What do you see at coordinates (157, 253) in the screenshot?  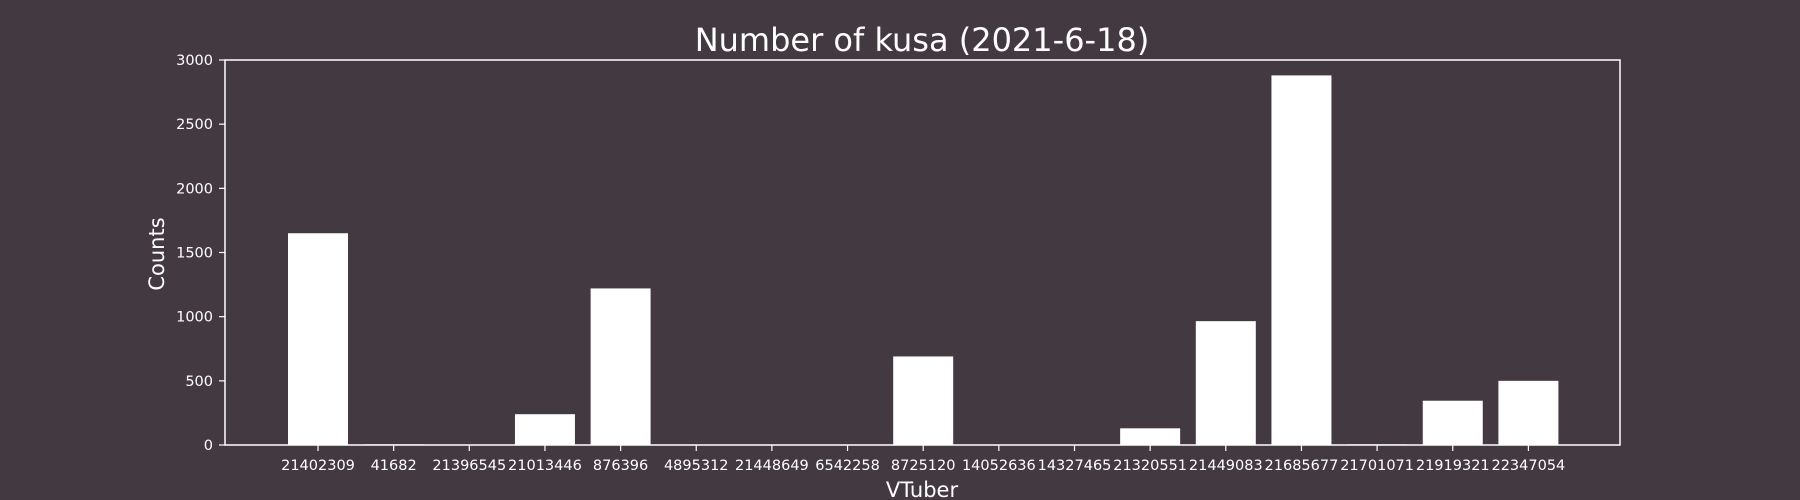 I see `y-axis-label: Counts` at bounding box center [157, 253].